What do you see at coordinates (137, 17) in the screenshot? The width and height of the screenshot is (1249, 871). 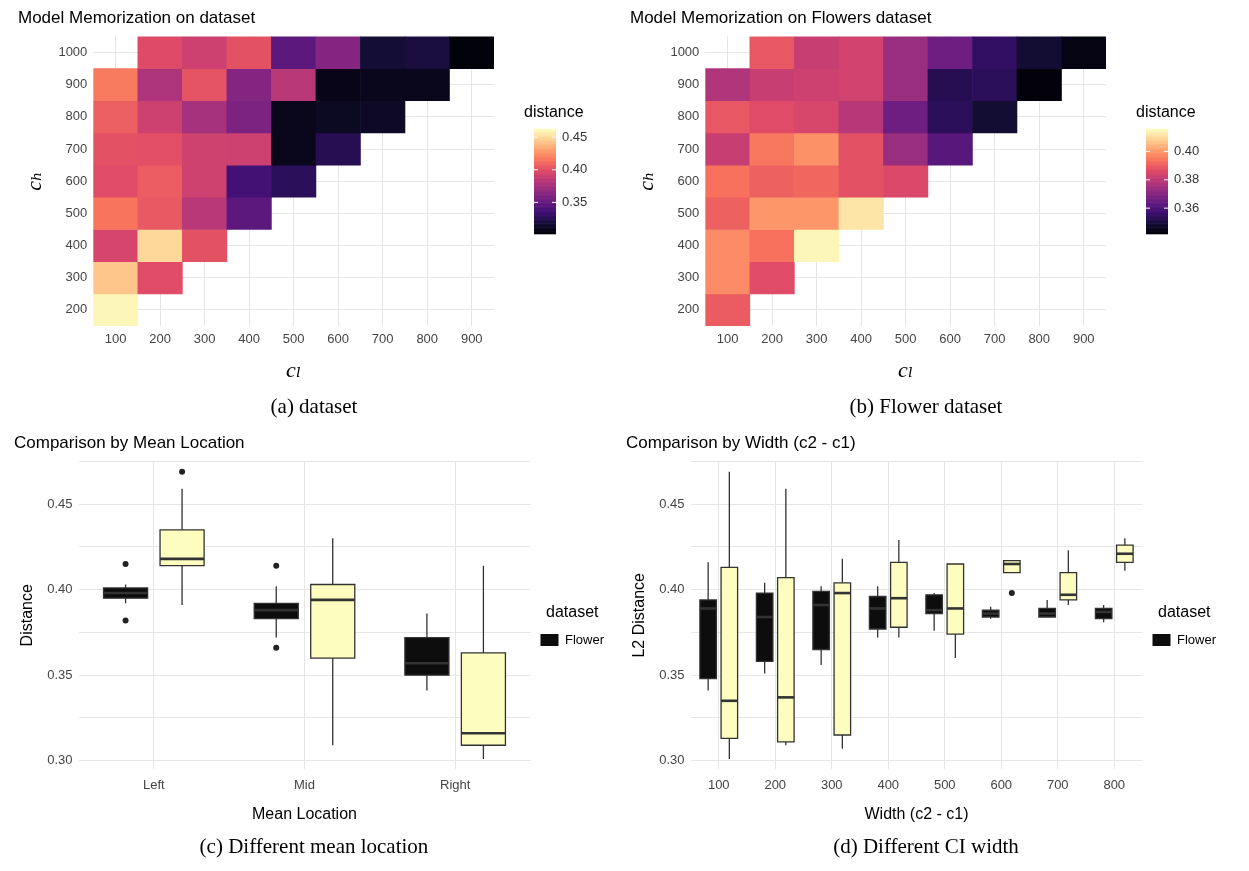 I see `chart-title: Model Memorization on dataset` at bounding box center [137, 17].